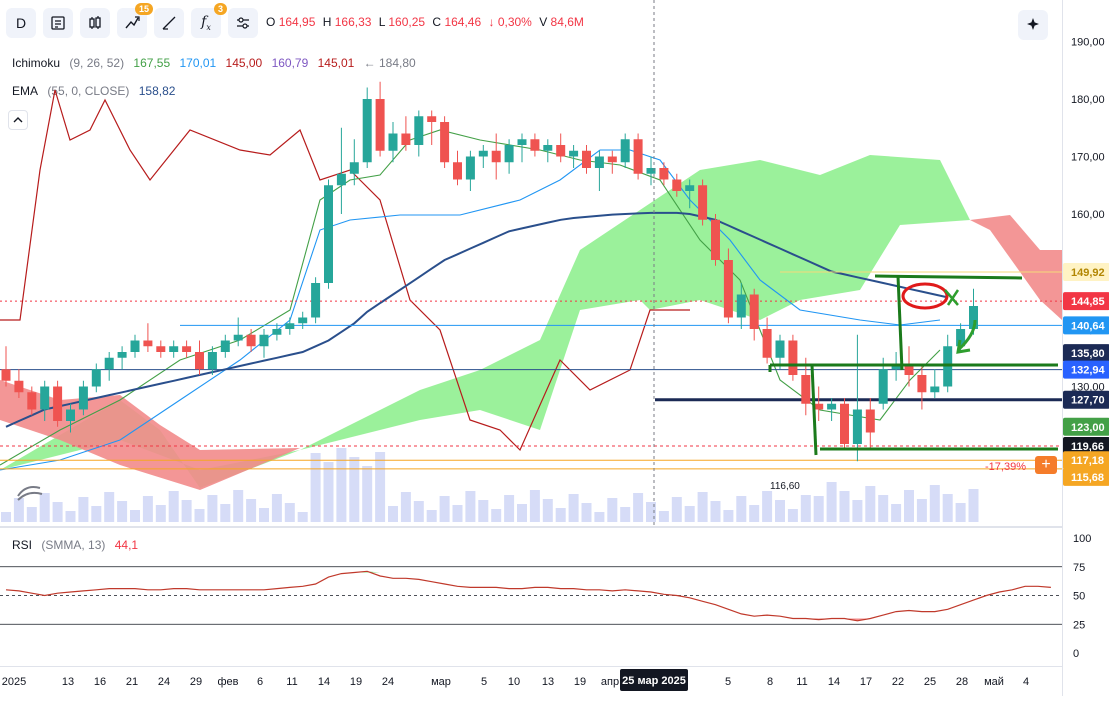 This screenshot has width=1109, height=702. Describe the element at coordinates (227, 682) in the screenshot. I see `time-label: фев` at that location.